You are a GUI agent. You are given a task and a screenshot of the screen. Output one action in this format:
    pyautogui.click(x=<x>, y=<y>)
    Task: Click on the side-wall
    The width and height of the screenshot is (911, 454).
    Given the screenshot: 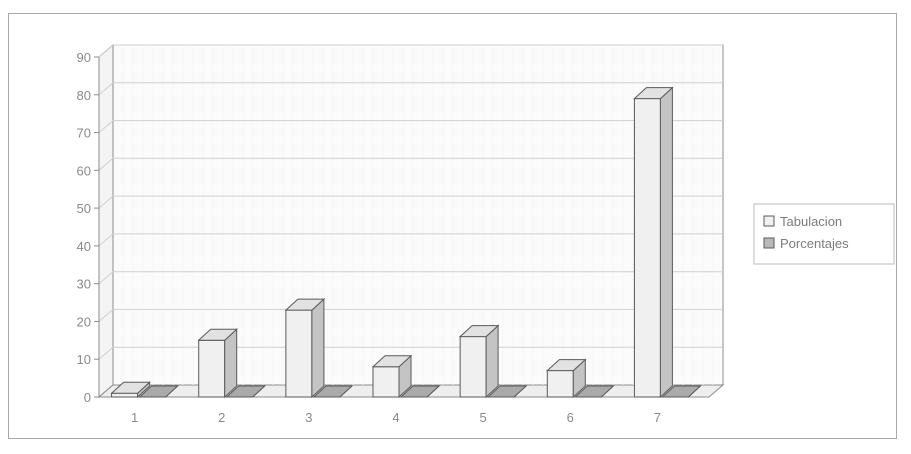 What is the action you would take?
    pyautogui.click(x=106, y=221)
    